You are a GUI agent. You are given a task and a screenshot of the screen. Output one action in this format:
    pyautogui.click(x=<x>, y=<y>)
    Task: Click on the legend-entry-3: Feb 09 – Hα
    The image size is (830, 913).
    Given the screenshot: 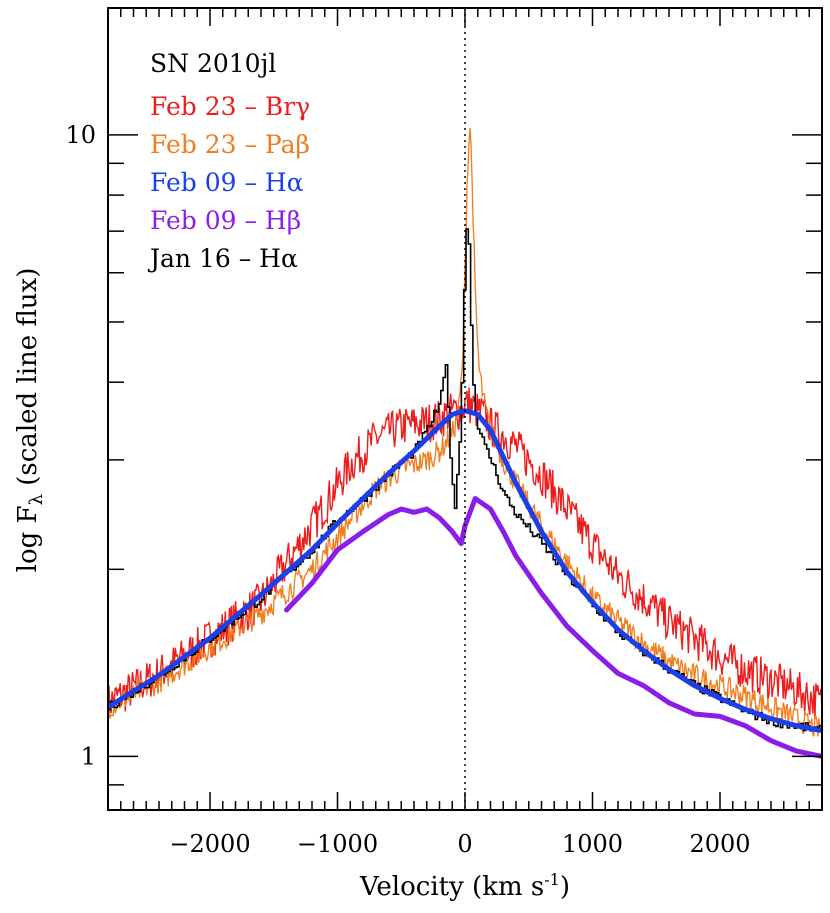 What is the action you would take?
    pyautogui.click(x=227, y=182)
    